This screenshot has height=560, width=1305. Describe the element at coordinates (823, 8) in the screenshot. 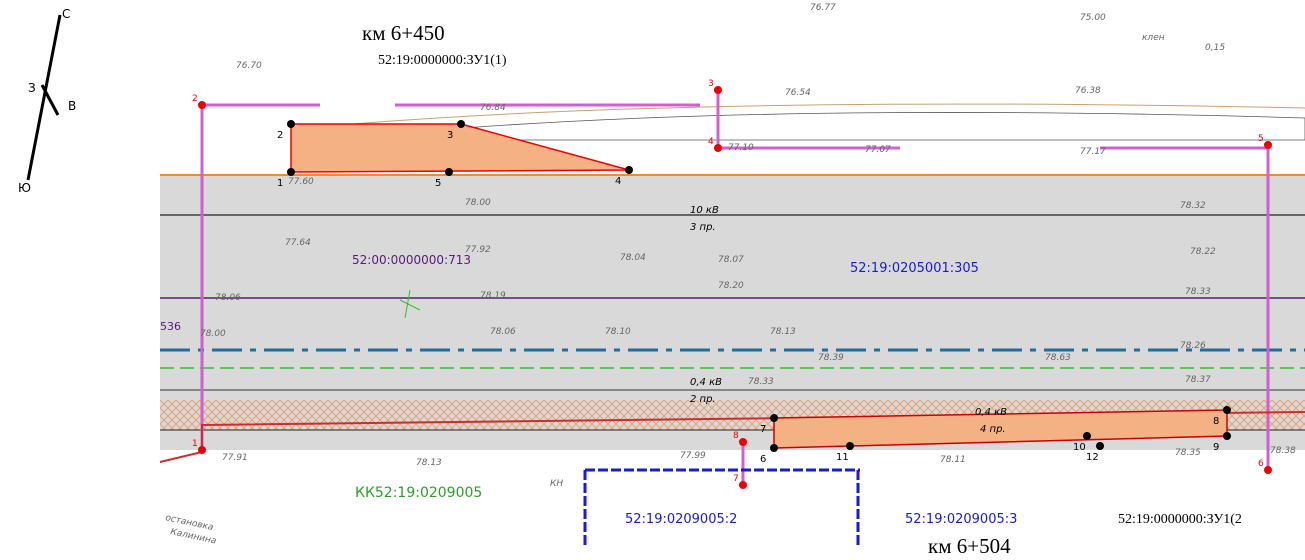

I see `elevation-label: 76.77` at that location.